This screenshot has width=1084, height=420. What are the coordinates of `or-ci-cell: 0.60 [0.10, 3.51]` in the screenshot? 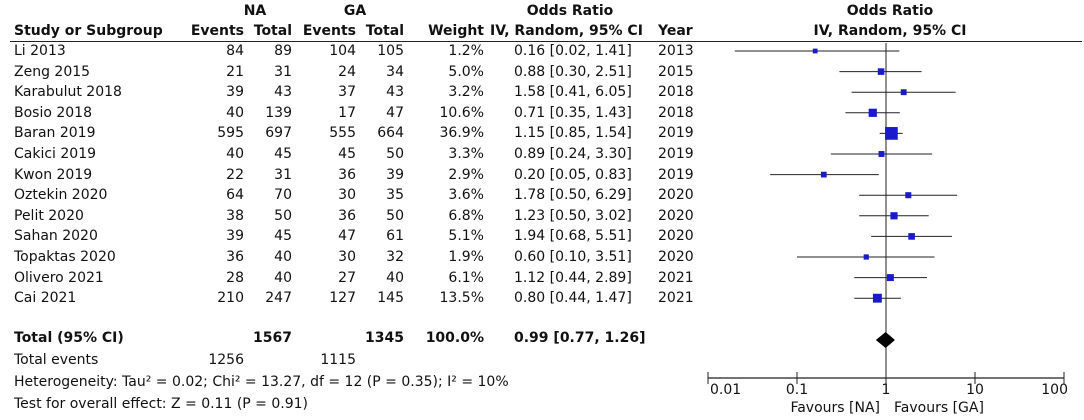 It's located at (573, 257).